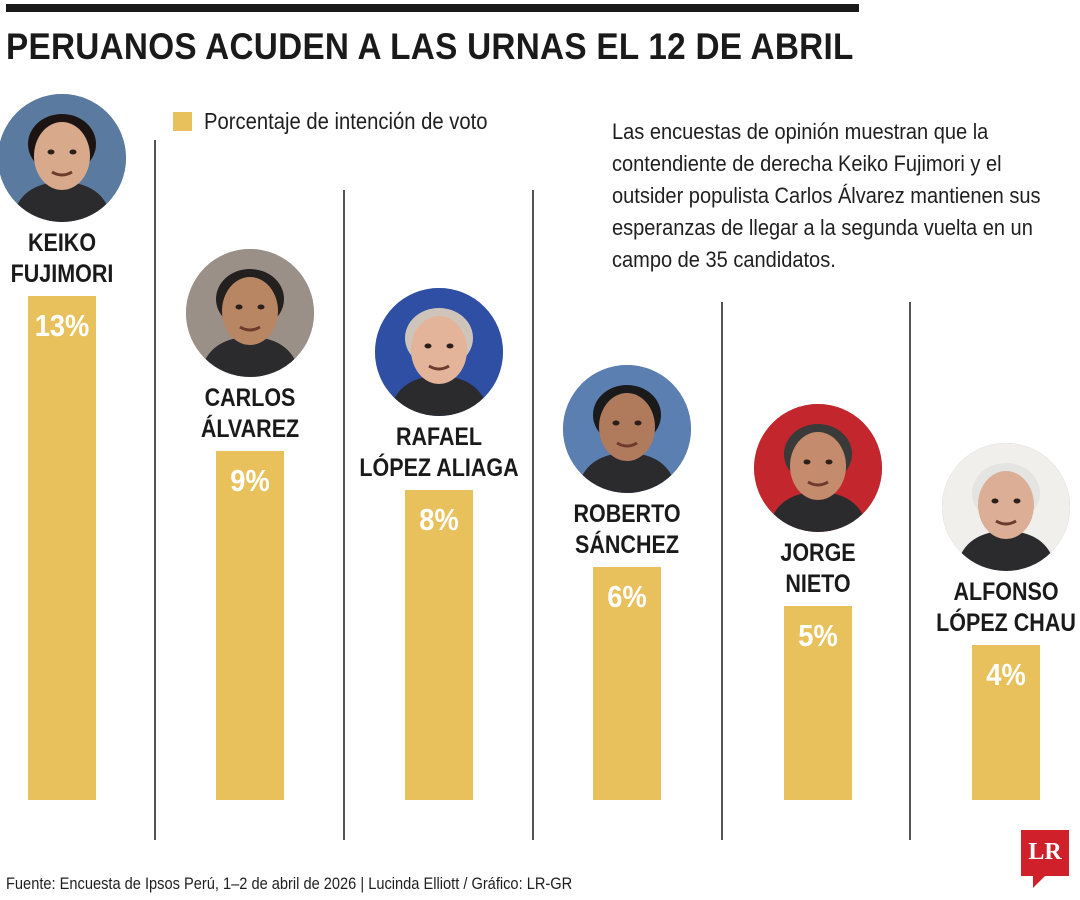  What do you see at coordinates (432, 8) in the screenshot?
I see `top-rule` at bounding box center [432, 8].